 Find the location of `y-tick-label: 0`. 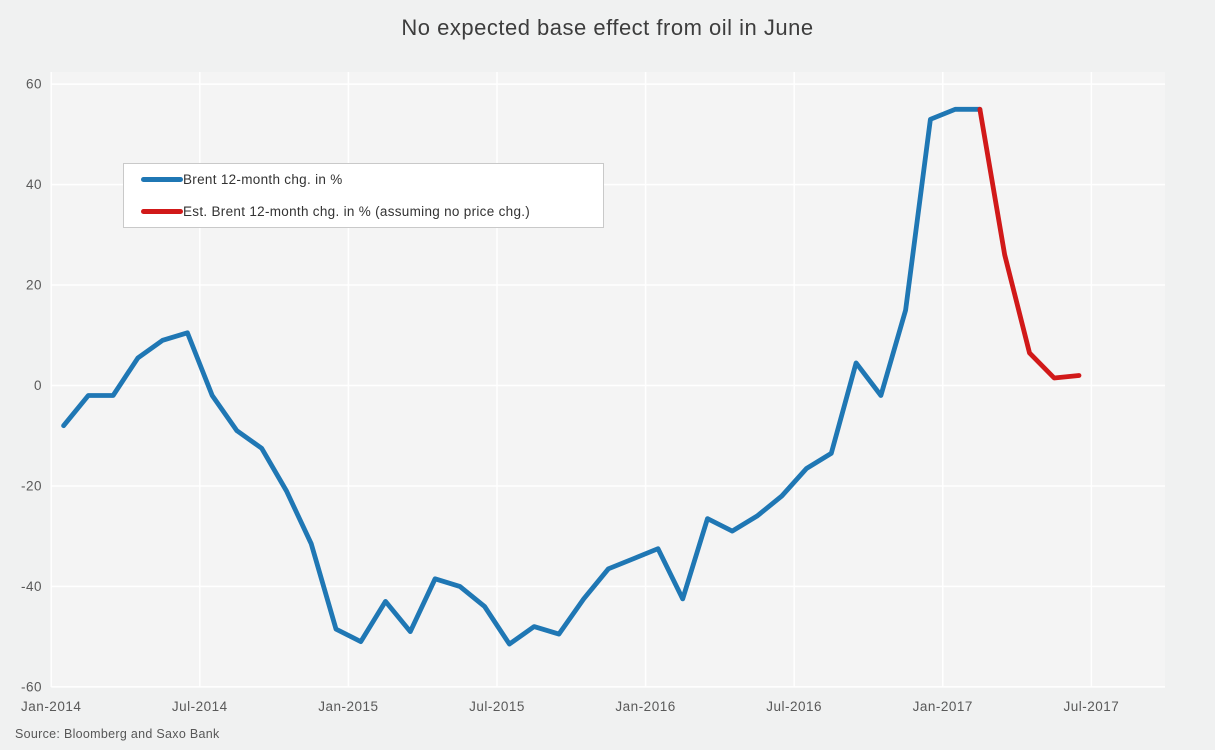

y-tick-label: 0 is located at coordinates (38, 385).